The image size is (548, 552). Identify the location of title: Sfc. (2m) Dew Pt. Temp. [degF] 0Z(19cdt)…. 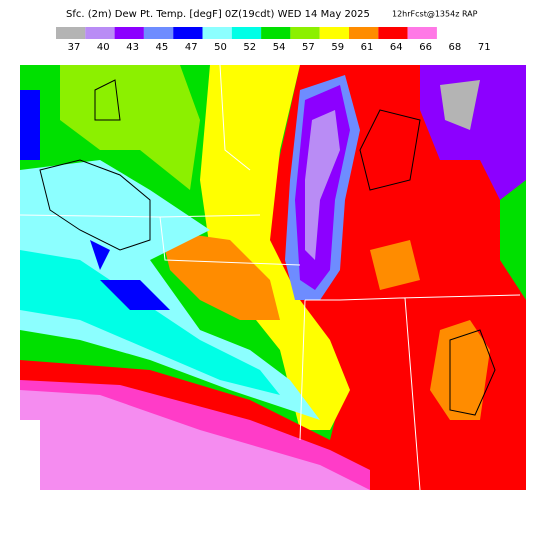
(218, 14).